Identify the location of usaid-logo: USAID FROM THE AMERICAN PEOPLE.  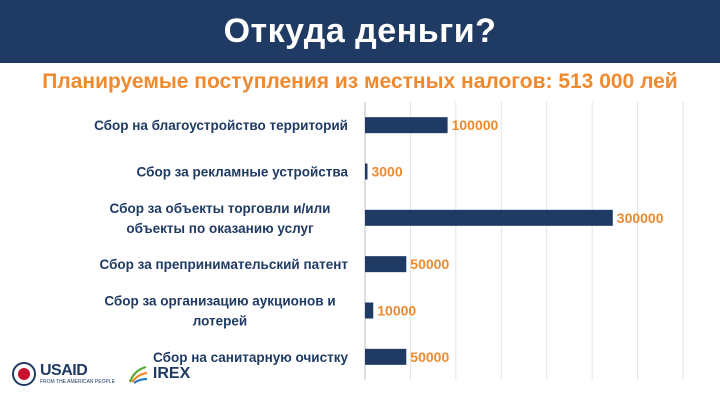
(77, 374).